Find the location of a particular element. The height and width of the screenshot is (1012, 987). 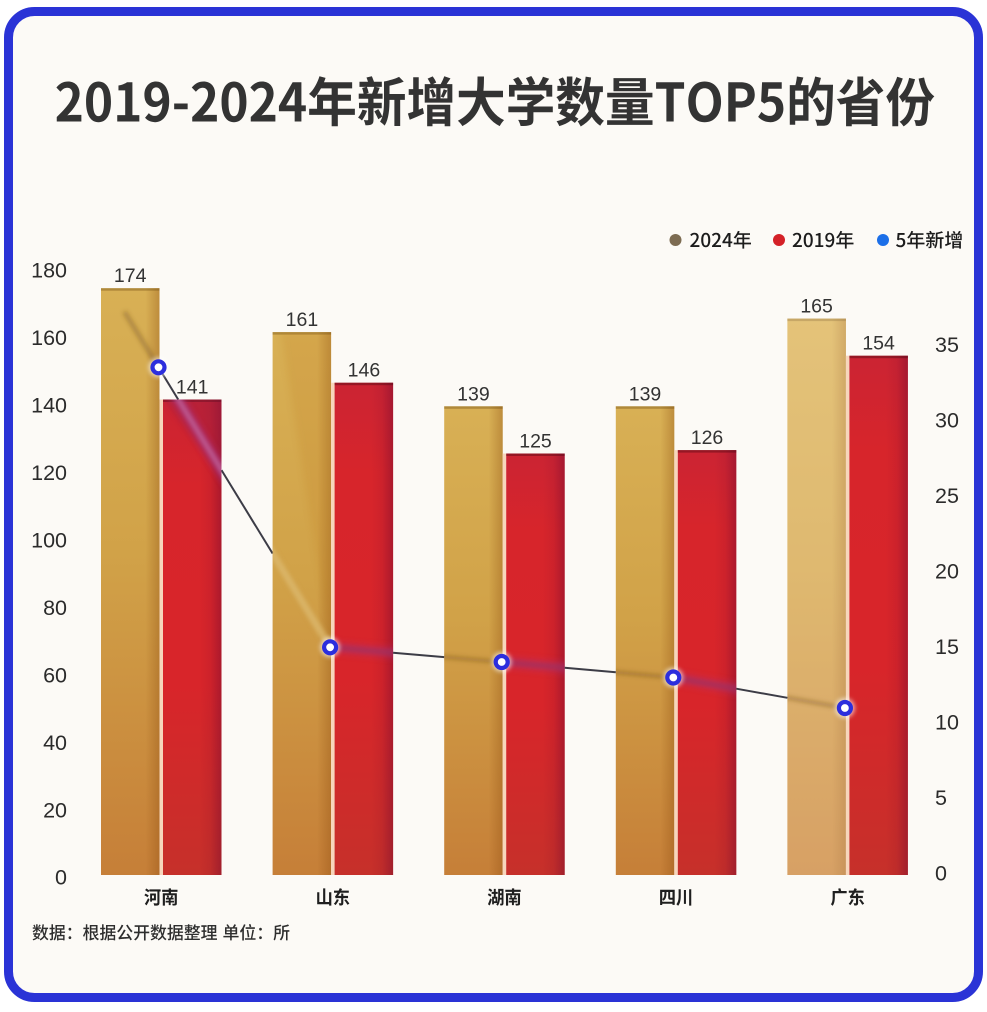

svg-text: 165 is located at coordinates (816, 307).